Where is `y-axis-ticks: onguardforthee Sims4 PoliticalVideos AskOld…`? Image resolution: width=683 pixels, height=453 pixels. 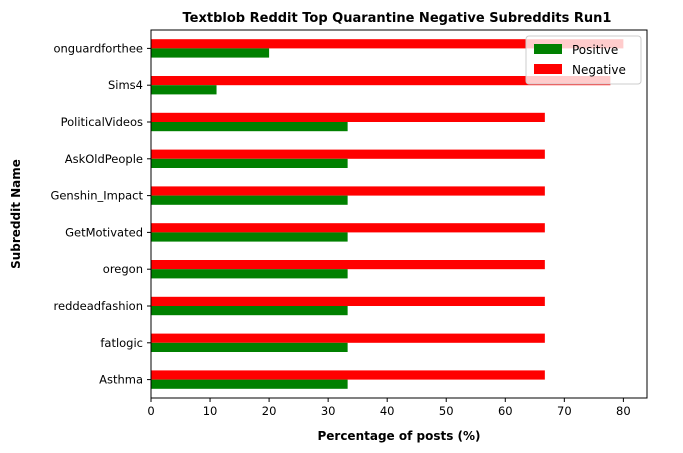 y-axis-ticks: onguardforthee Sims4 PoliticalVideos AskOld… is located at coordinates (100, 214).